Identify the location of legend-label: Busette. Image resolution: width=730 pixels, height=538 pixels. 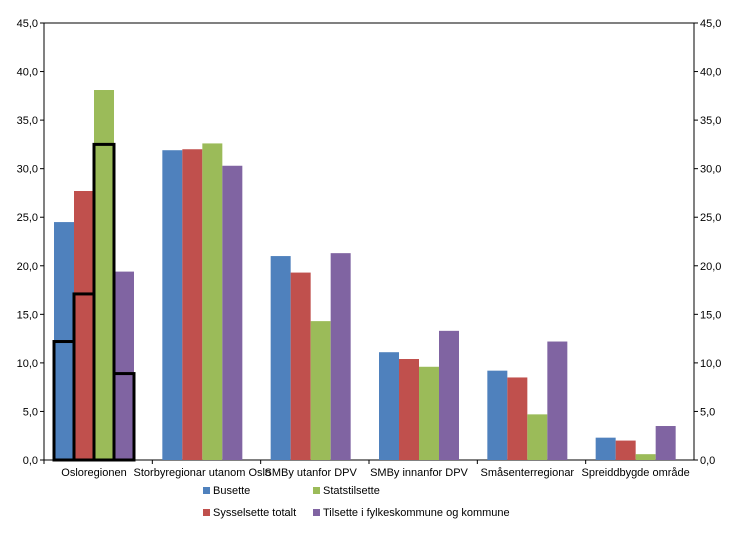
(231, 491).